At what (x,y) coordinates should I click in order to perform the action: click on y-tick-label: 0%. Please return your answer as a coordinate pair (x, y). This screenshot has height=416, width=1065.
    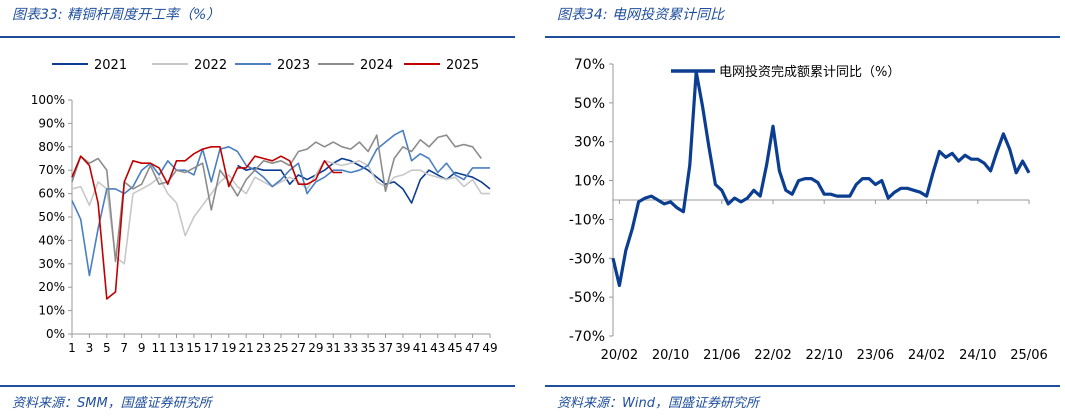
    Looking at the image, I should click on (55, 334).